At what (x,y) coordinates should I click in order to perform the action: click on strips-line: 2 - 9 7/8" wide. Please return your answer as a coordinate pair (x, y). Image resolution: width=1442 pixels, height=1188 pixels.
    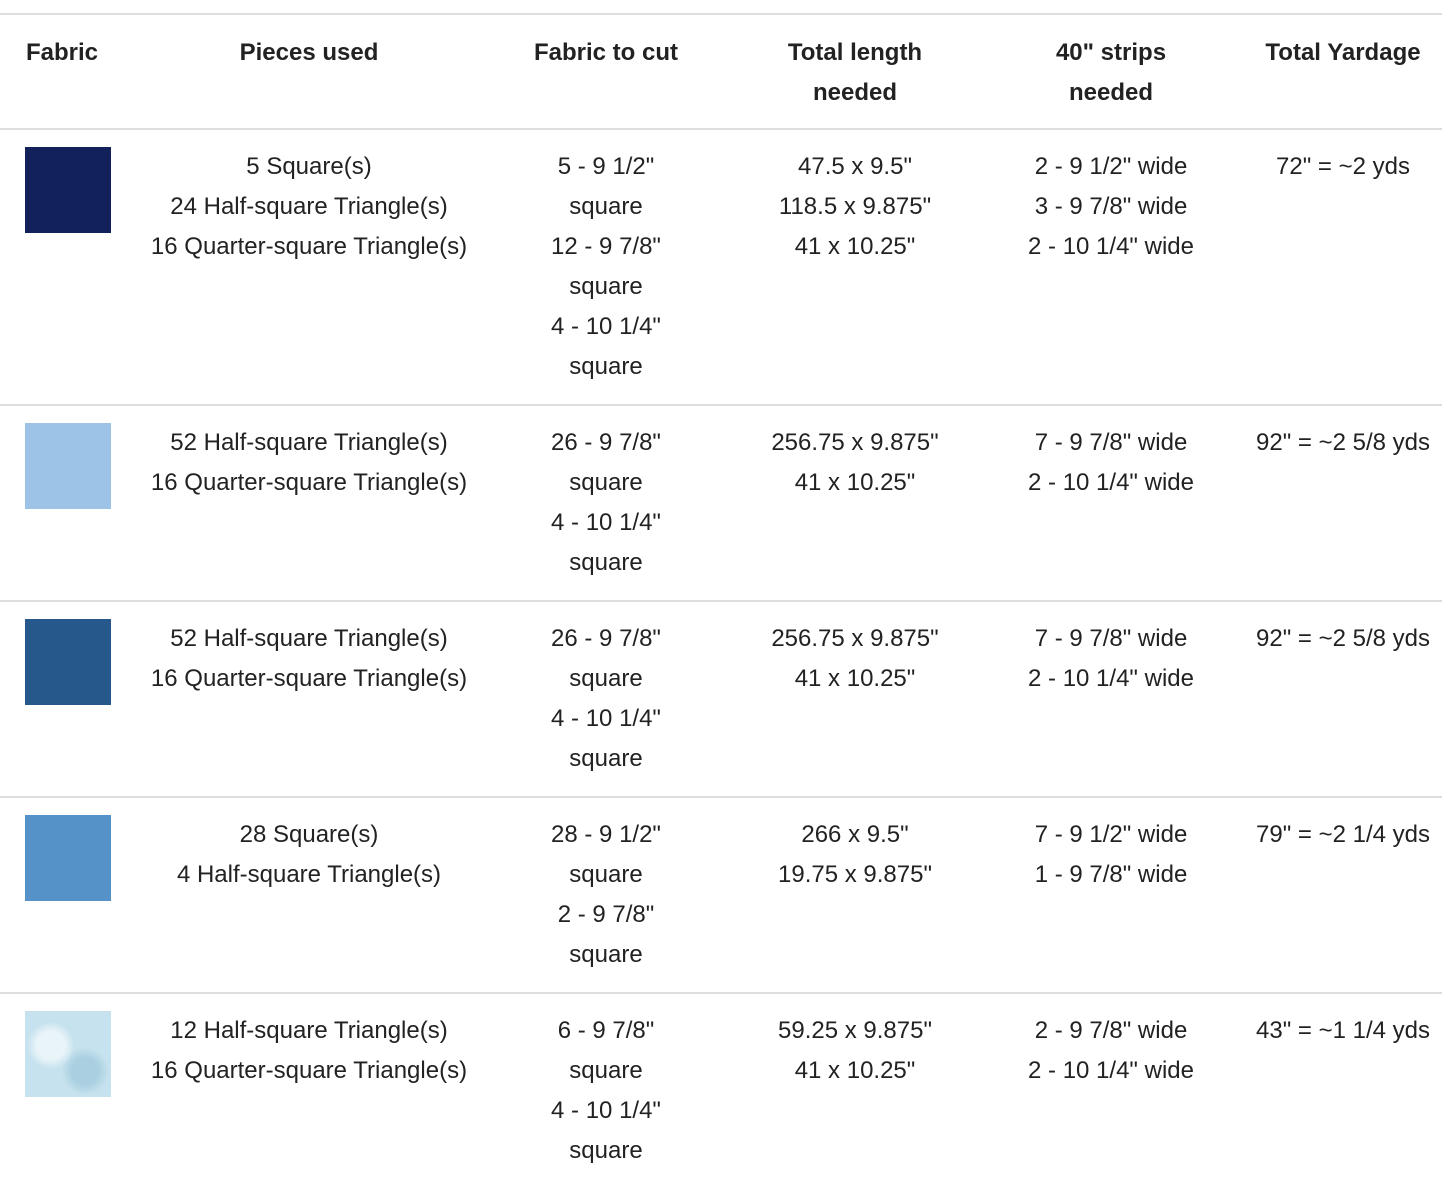
    Looking at the image, I should click on (1111, 1030).